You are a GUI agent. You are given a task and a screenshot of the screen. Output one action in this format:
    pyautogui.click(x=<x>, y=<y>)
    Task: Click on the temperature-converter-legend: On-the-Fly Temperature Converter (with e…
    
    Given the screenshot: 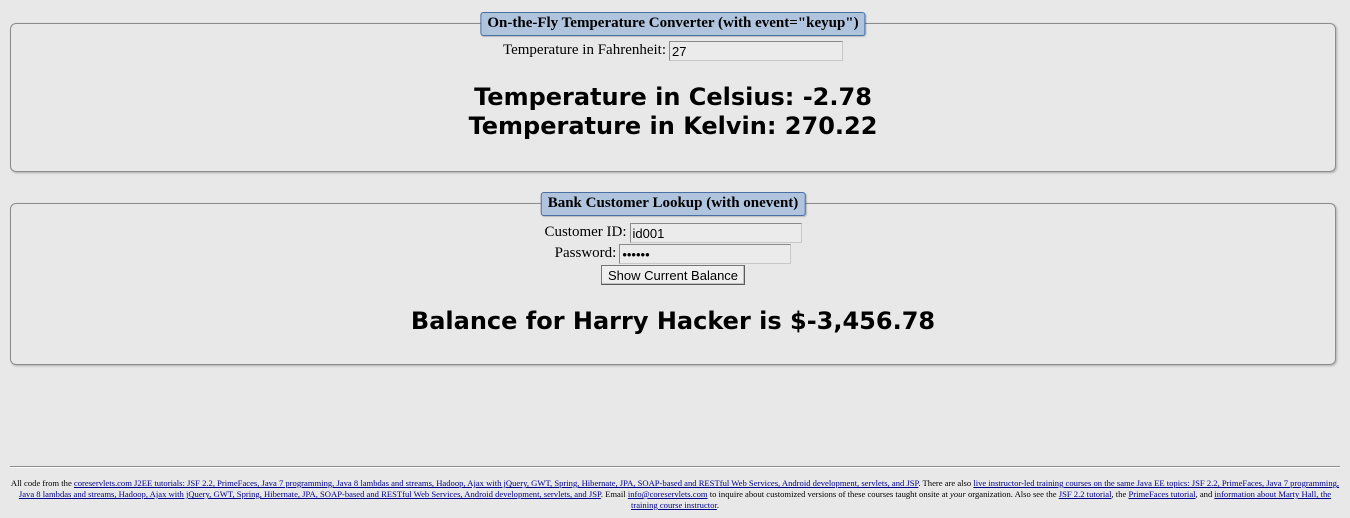 What is the action you would take?
    pyautogui.click(x=673, y=24)
    